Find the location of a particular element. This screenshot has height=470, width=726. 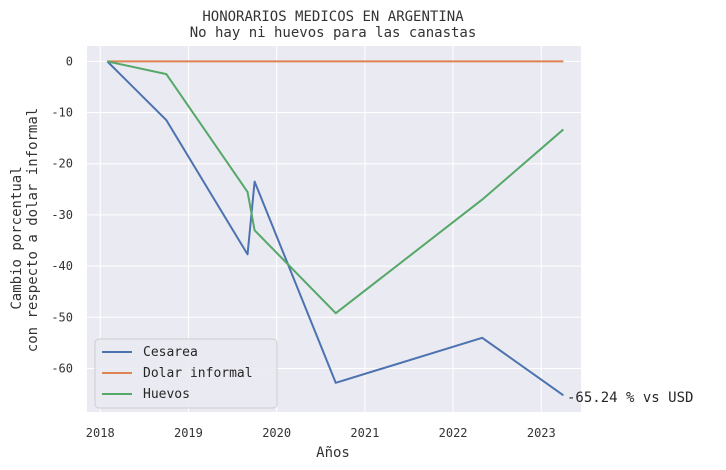

y-tick-label: -10 is located at coordinates (62, 113).